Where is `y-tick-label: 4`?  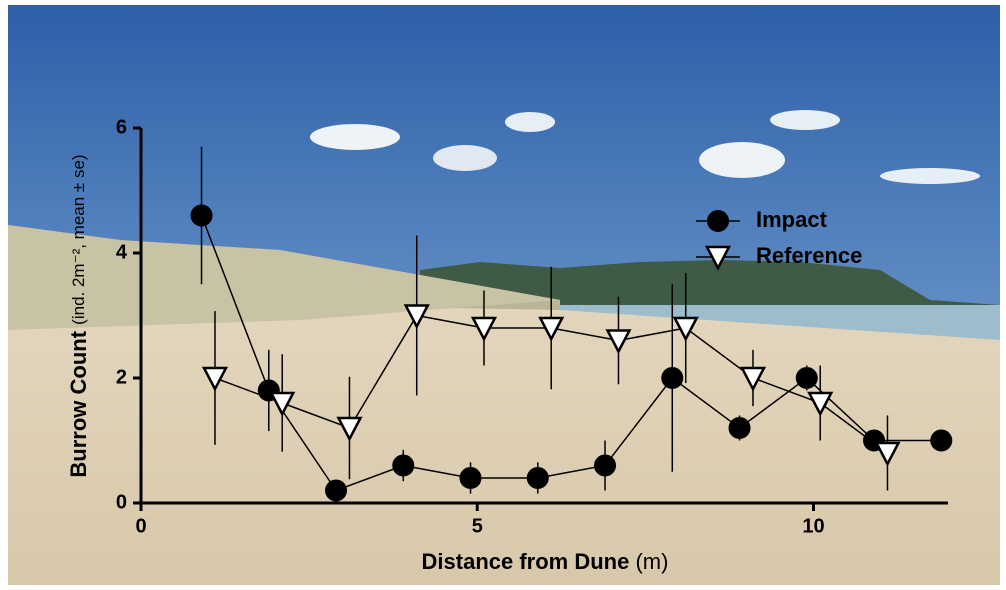 y-tick-label: 4 is located at coordinates (122, 252).